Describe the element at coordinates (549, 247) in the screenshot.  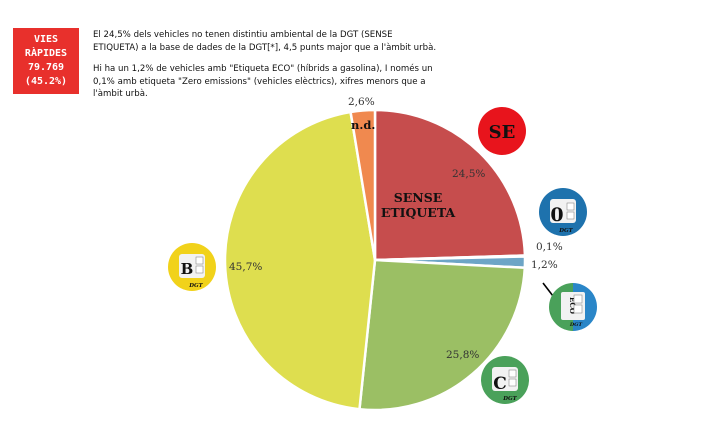
I see `value-label-zero: 0,1%` at that location.